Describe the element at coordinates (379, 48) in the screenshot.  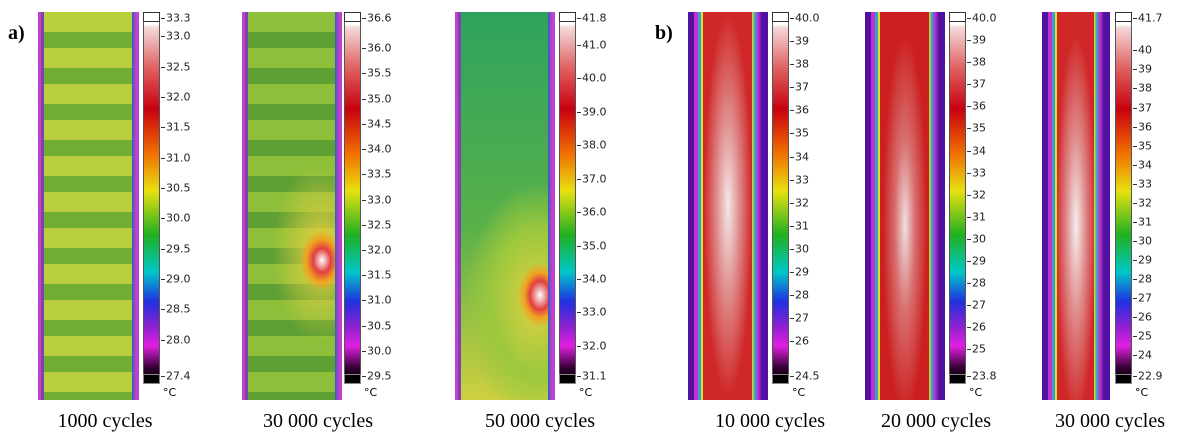
I see `scale-label: 36.0` at that location.